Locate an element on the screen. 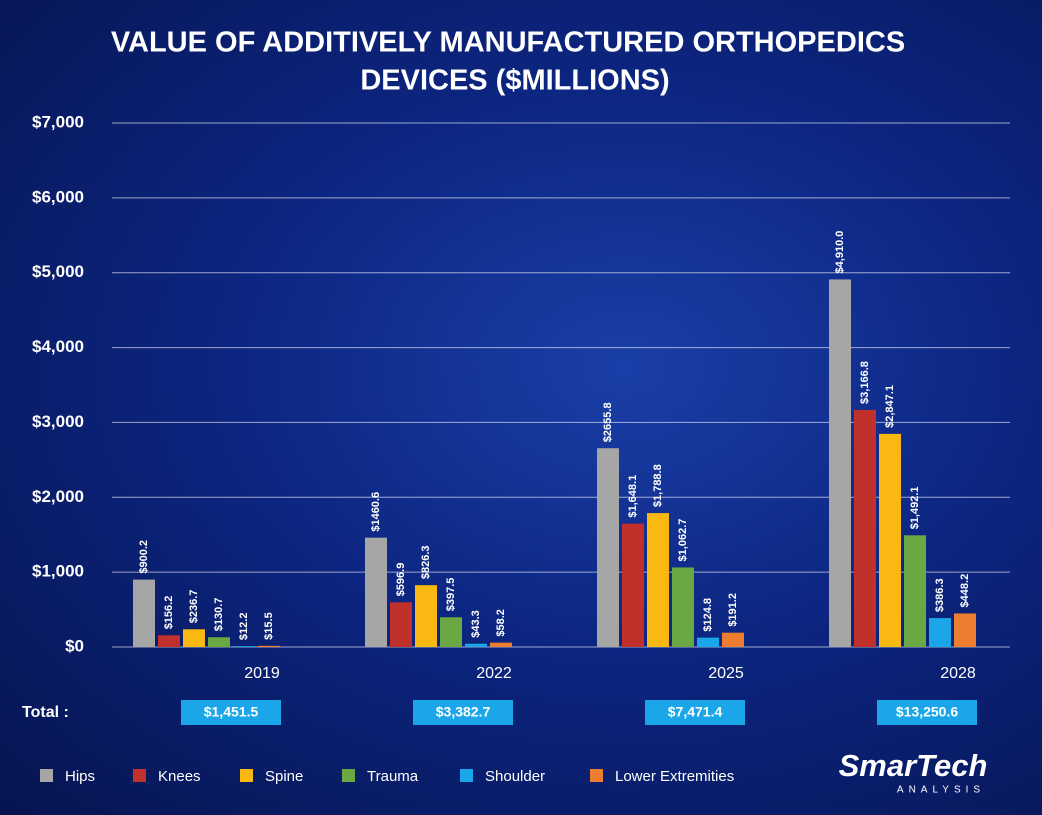 This screenshot has width=1042, height=815. x-tick-label: 2022 is located at coordinates (494, 673).